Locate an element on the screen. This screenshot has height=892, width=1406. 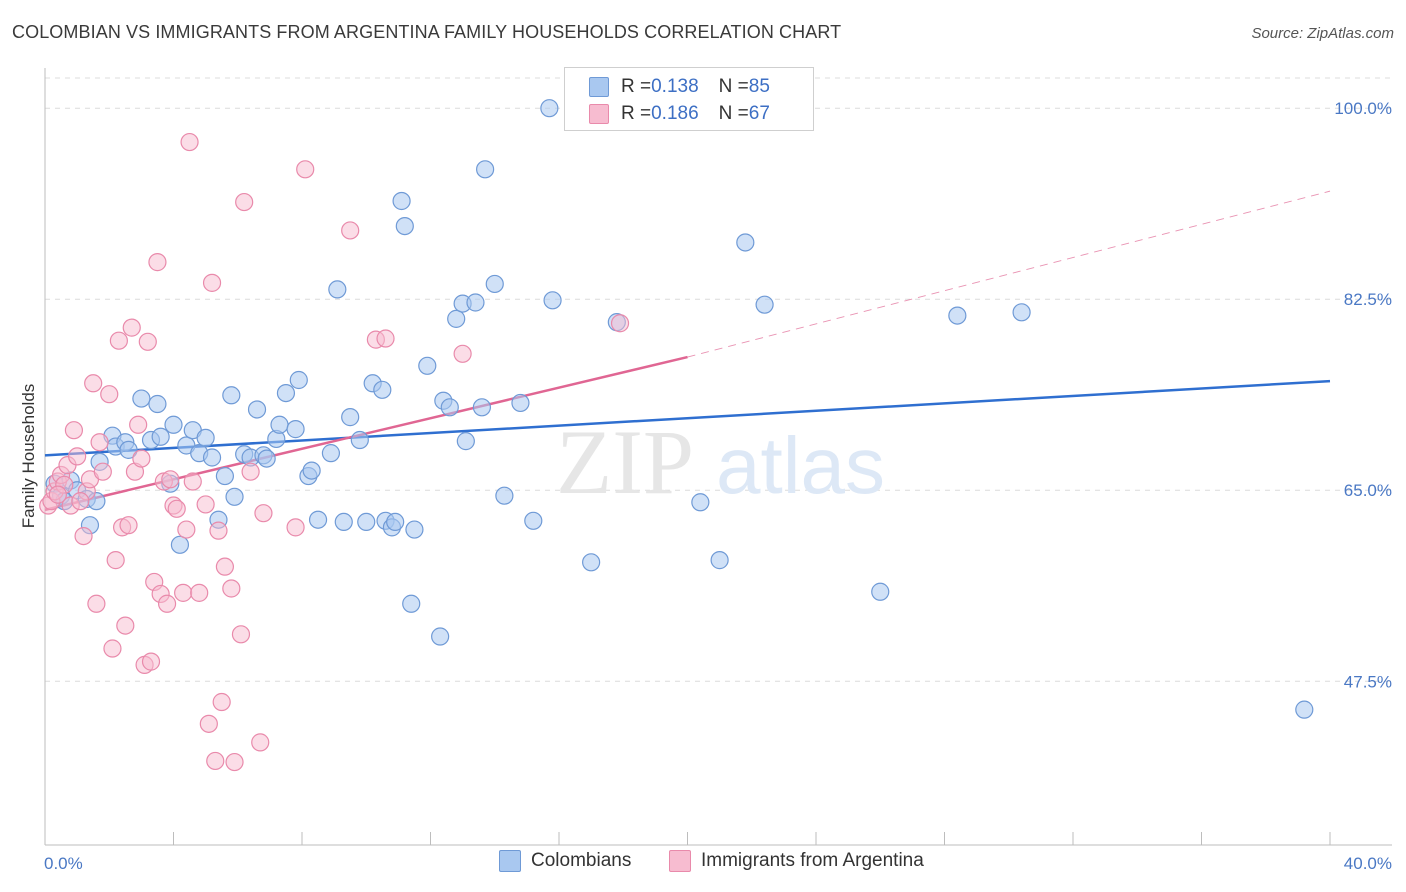
legend: R = 0.138 N = 85 R = 0.186 N = 67 is located at coordinates (689, 99).